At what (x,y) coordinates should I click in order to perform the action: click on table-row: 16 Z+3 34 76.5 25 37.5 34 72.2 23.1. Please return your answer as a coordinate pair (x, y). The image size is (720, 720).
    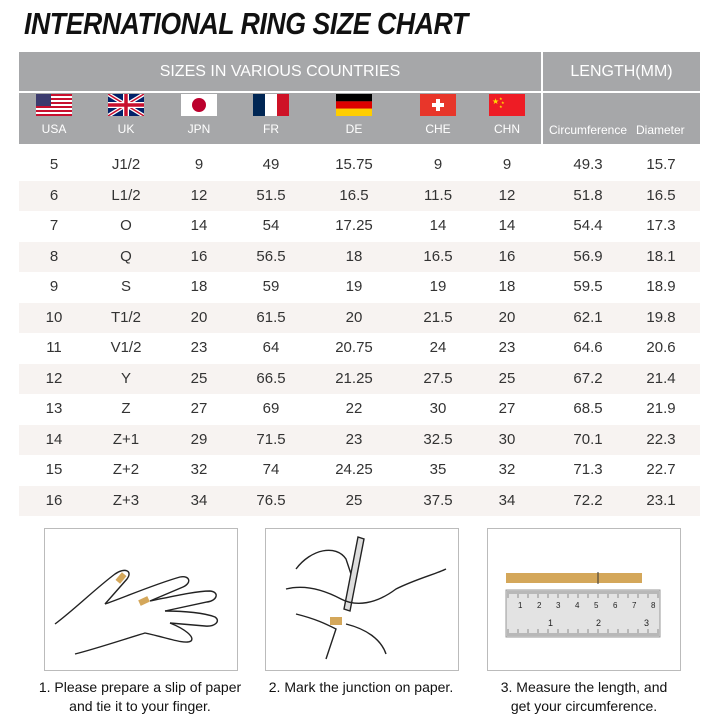
    Looking at the image, I should click on (359, 500).